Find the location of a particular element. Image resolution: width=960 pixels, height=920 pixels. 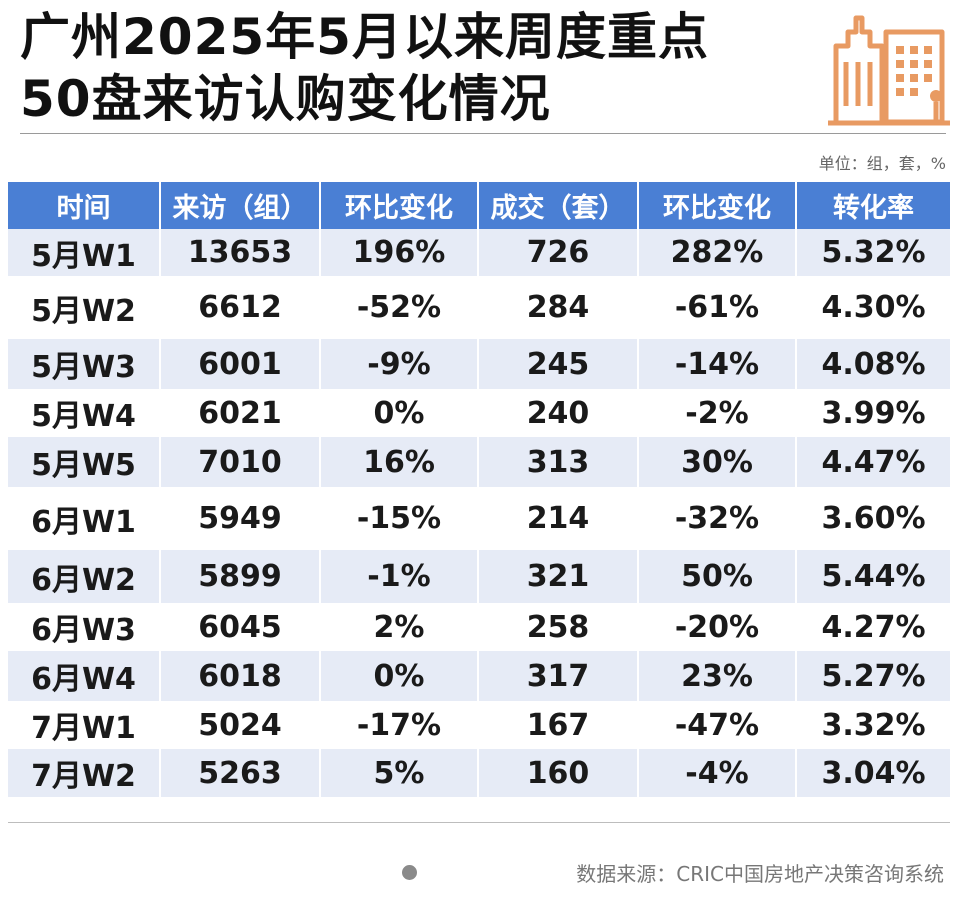

cell-visits-change: -9% is located at coordinates (399, 364).